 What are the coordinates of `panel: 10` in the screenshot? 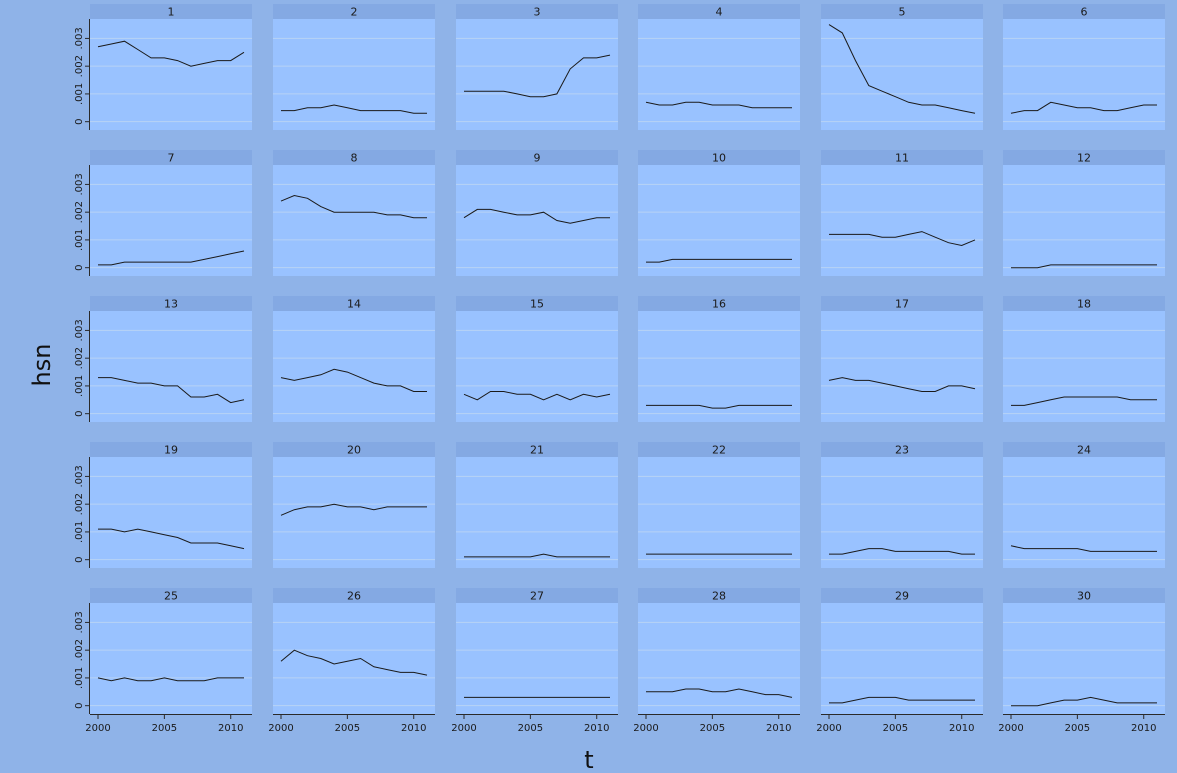 It's located at (719, 213).